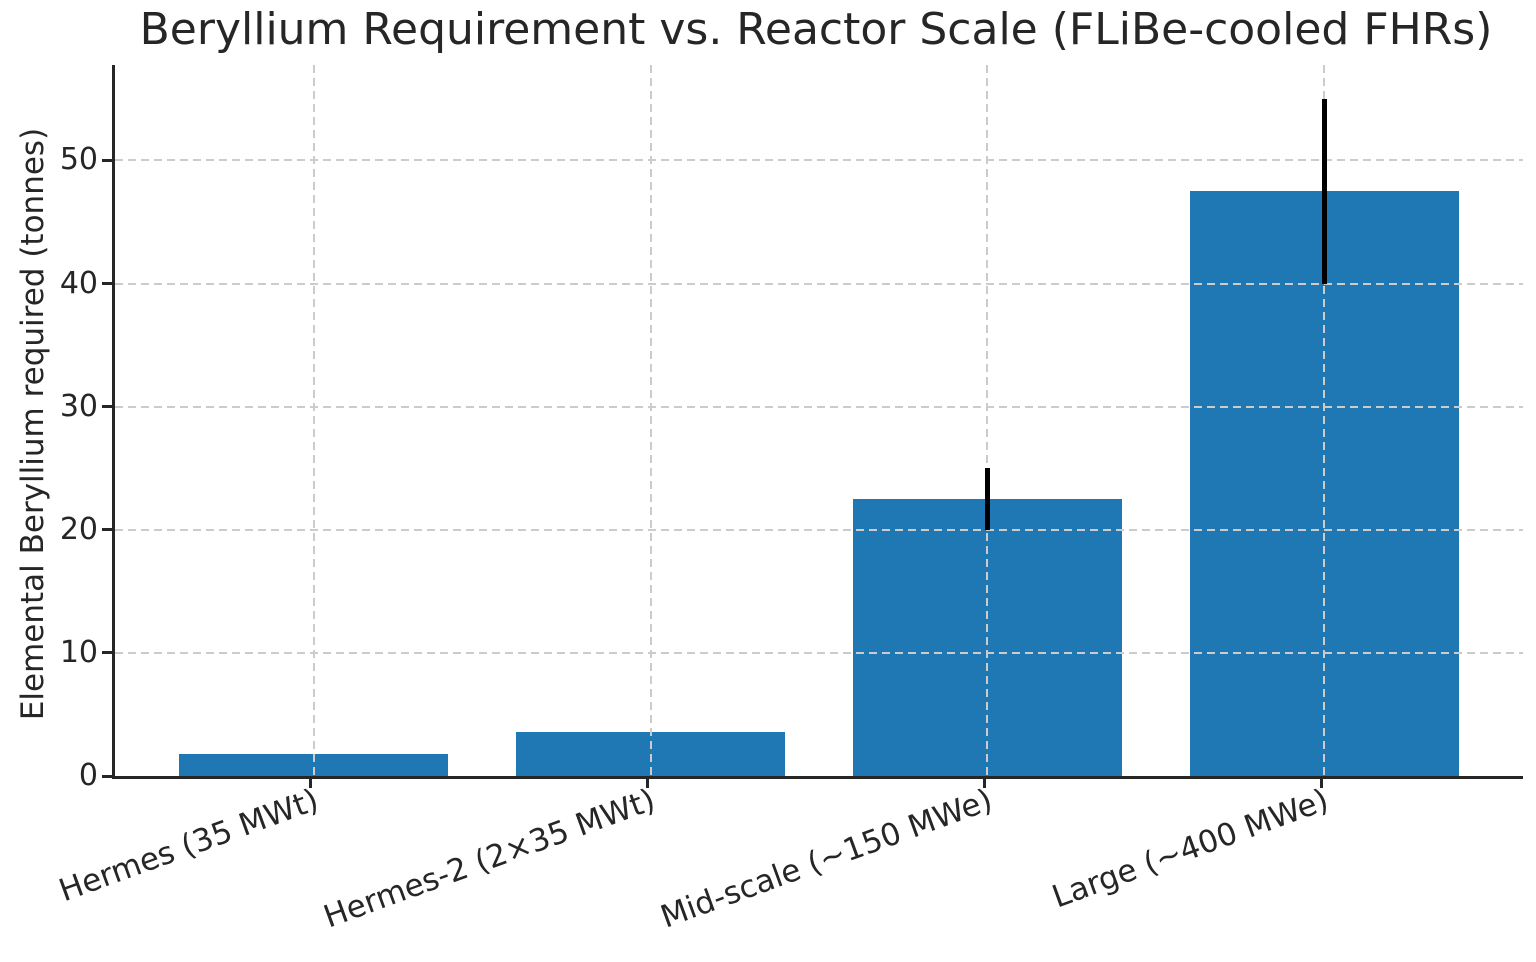 Image resolution: width=1536 pixels, height=962 pixels. What do you see at coordinates (1321, 783) in the screenshot?
I see `x-tick-large-400-mwe` at bounding box center [1321, 783].